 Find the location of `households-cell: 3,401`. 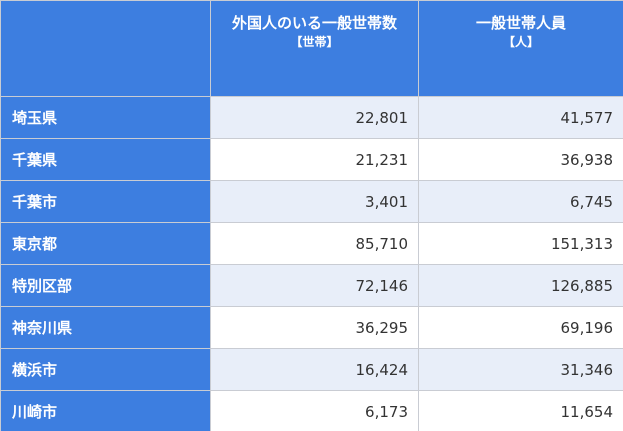

households-cell: 3,401 is located at coordinates (314, 201).